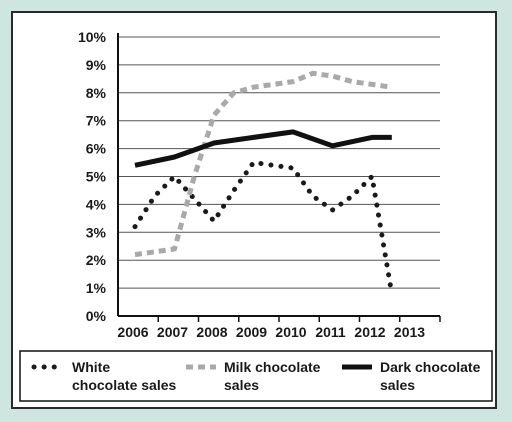 The width and height of the screenshot is (512, 422). I want to click on y-tick-label: 9%, so click(96, 65).